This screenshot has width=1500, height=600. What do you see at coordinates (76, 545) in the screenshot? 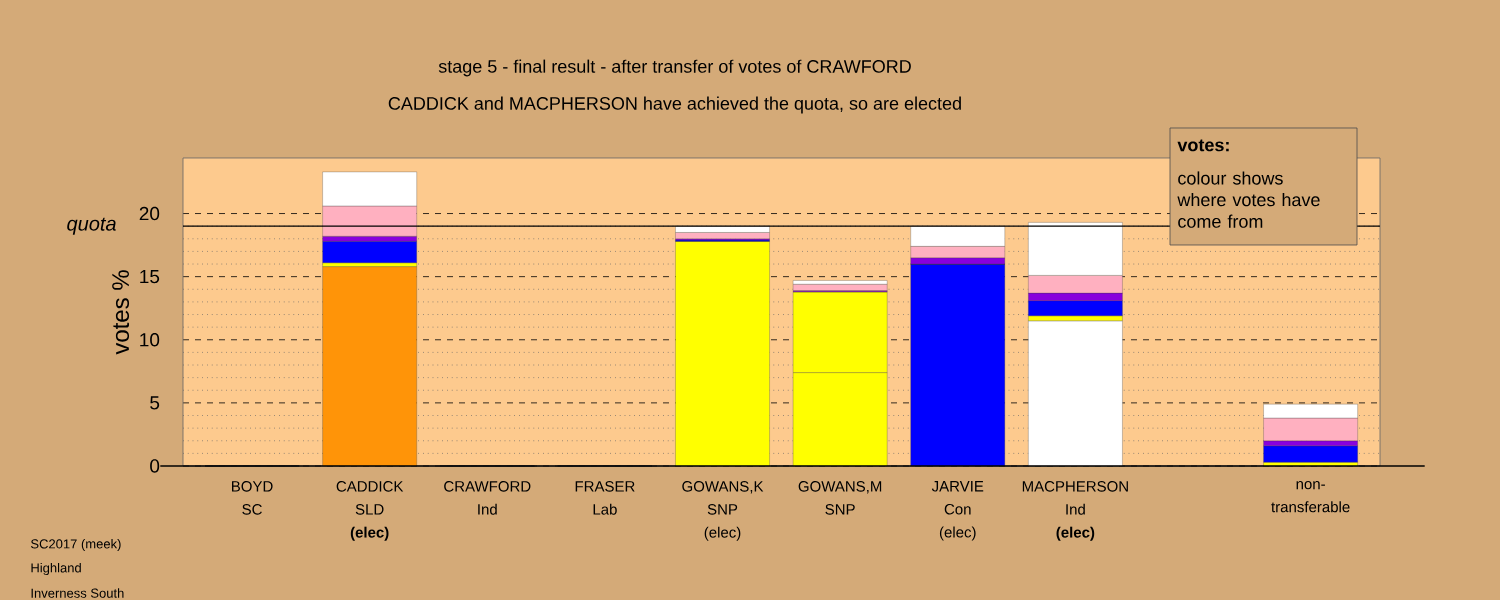
I see `text: SC2017 (meek)` at bounding box center [76, 545].